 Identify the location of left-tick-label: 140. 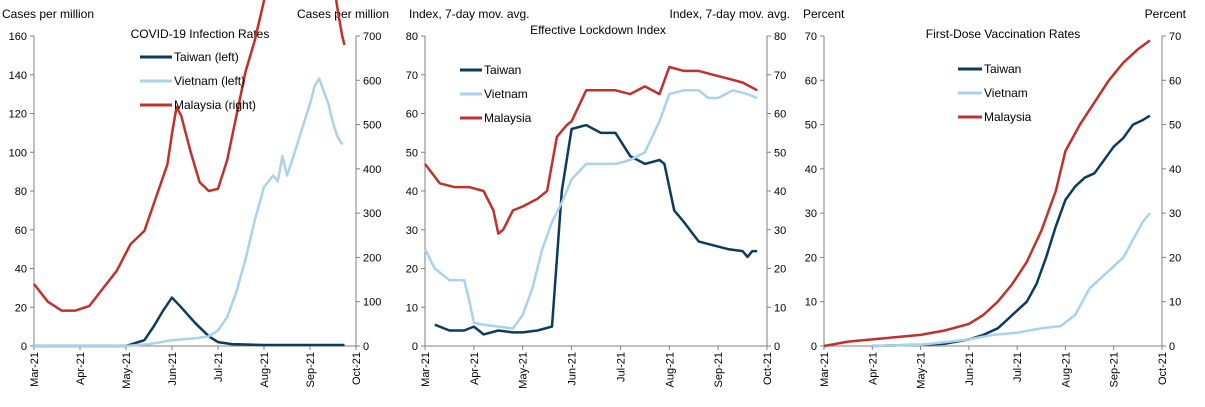
(18, 76).